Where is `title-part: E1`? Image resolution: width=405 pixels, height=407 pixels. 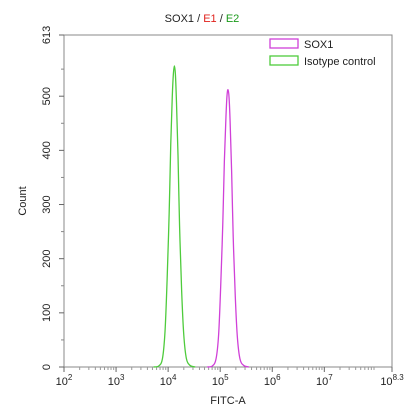
title-part: E1 is located at coordinates (209, 19).